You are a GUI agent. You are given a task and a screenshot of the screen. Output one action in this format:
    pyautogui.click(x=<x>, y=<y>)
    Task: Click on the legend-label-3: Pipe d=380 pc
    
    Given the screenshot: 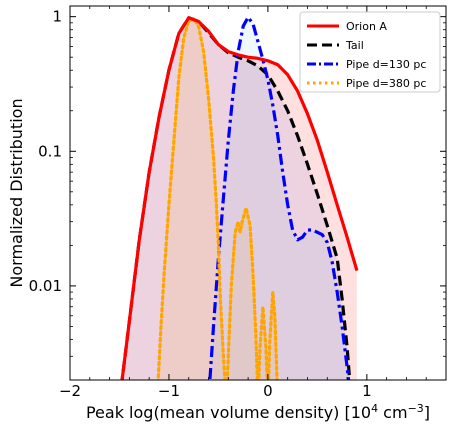 What is the action you would take?
    pyautogui.click(x=386, y=83)
    